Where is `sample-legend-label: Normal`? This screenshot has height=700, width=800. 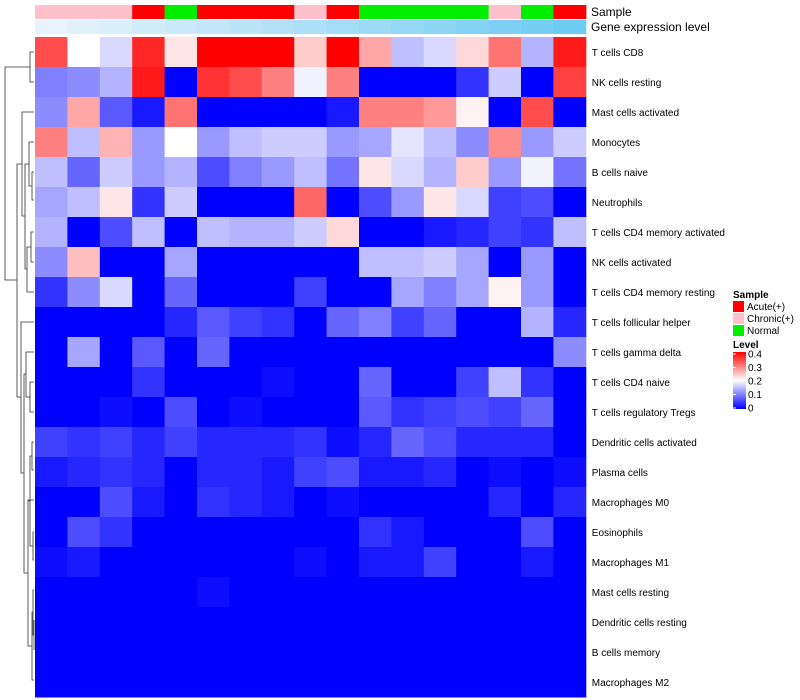 sample-legend-label: Normal is located at coordinates (763, 331).